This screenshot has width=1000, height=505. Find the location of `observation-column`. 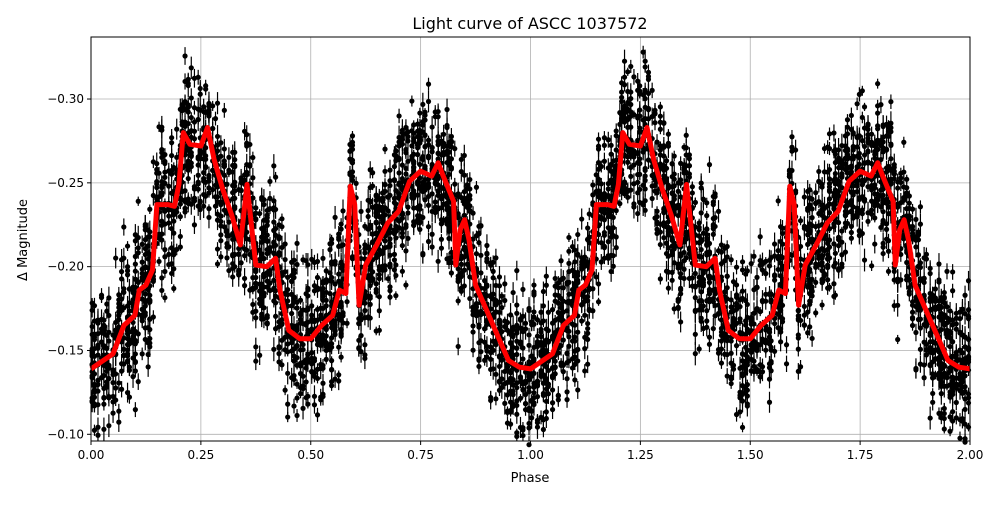

observation-column is located at coordinates (476, 252).